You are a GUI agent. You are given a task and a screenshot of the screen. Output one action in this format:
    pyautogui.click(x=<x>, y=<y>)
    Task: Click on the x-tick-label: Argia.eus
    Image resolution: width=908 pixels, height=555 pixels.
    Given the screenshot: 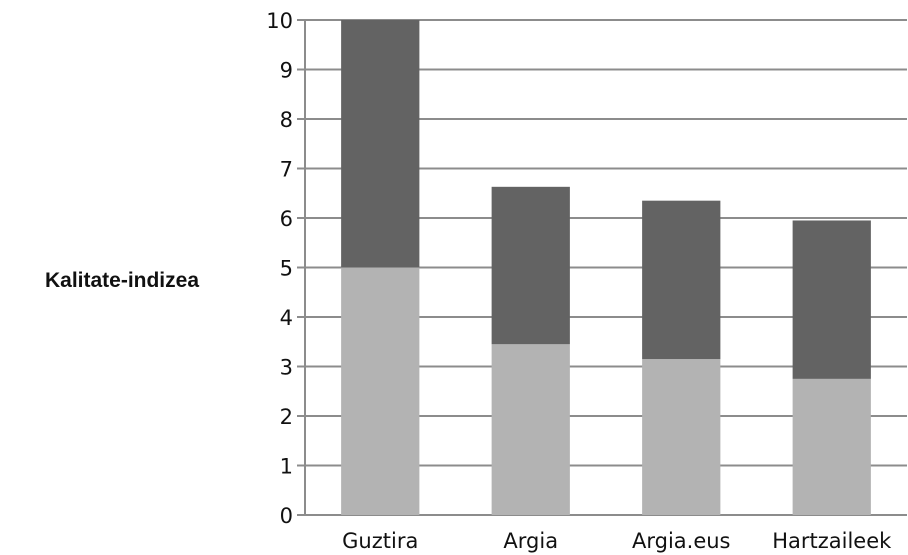 What is the action you would take?
    pyautogui.click(x=681, y=541)
    